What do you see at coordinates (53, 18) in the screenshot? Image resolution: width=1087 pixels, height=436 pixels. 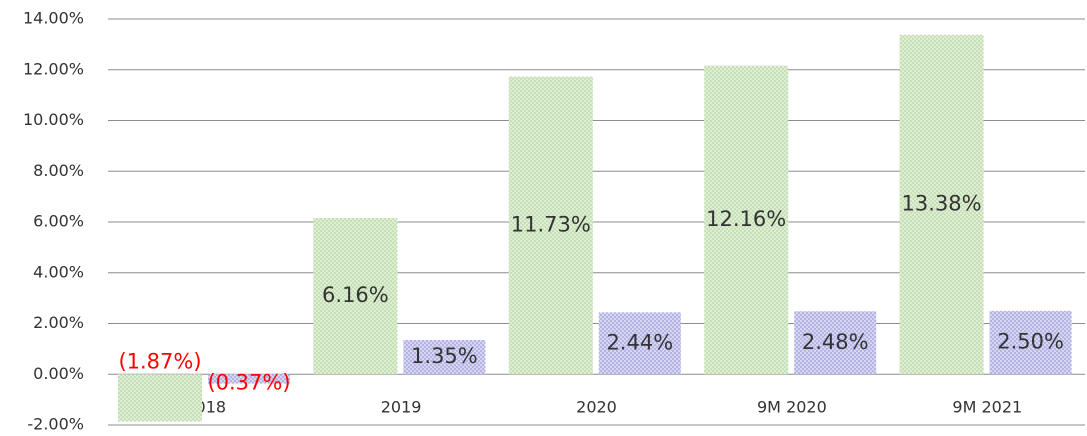 I see `y-tick-label: 14.00%` at bounding box center [53, 18].